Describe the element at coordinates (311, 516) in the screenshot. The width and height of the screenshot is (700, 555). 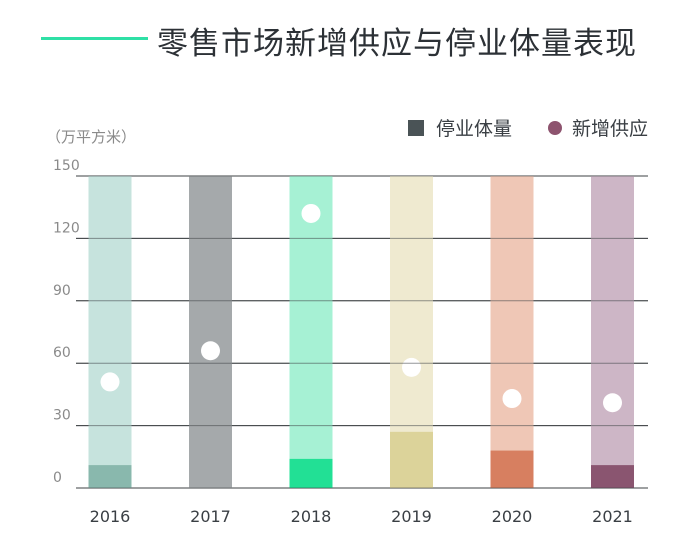
I see `x-tick-label: 2018` at that location.